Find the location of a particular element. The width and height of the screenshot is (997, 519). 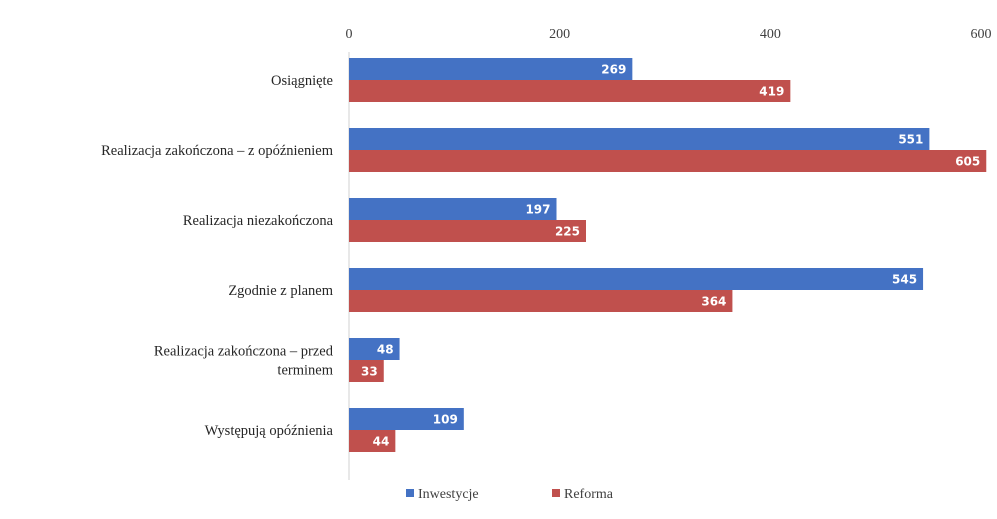

data-label: 225 is located at coordinates (567, 232).